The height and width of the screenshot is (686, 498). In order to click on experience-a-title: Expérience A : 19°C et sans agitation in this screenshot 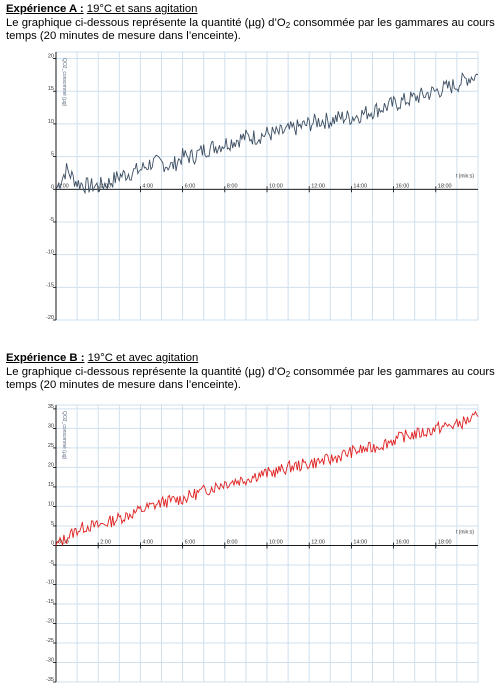, I will do `click(250, 10)`.